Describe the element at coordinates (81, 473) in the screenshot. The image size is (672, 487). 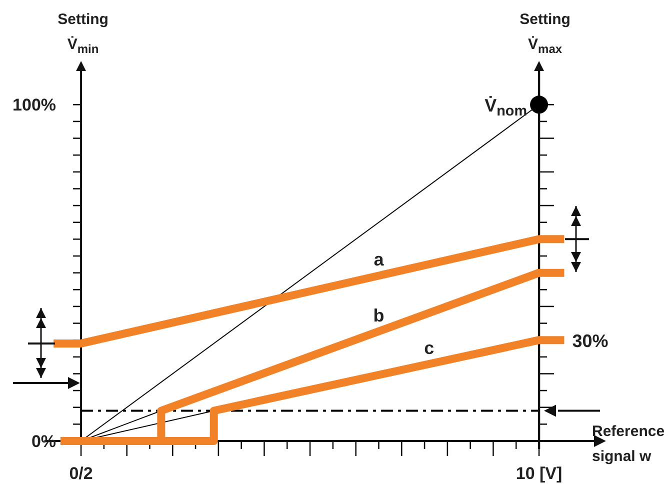
I see `x-tick-label: 0/2` at that location.